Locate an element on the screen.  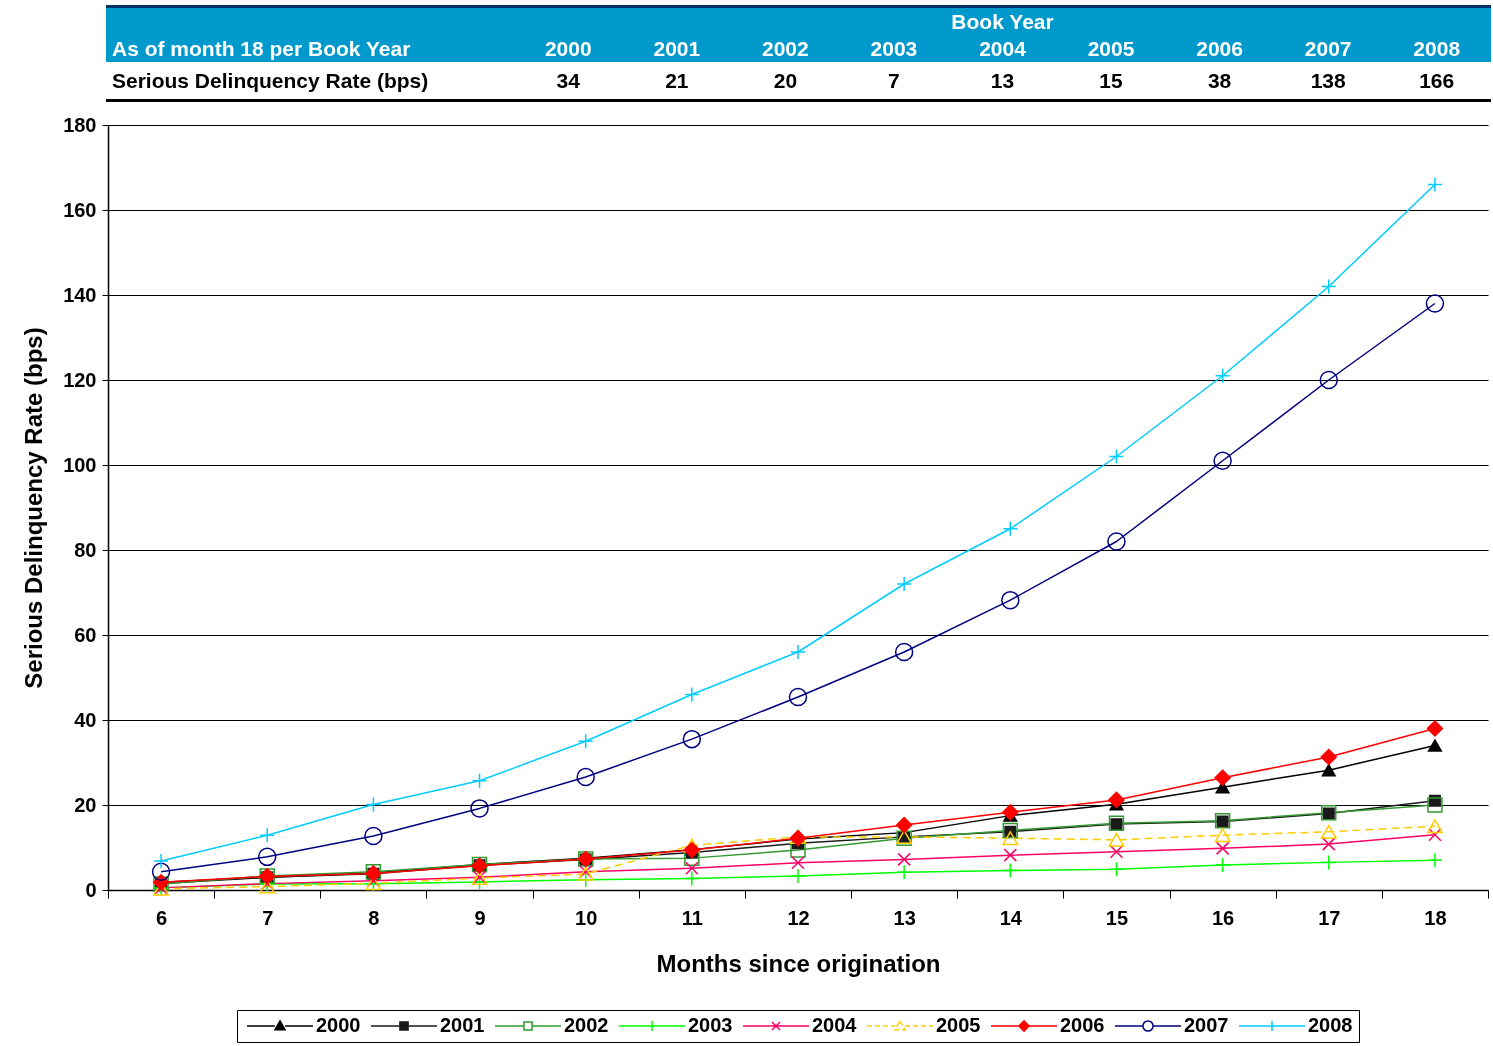
x-tick-label: 9 is located at coordinates (480, 917).